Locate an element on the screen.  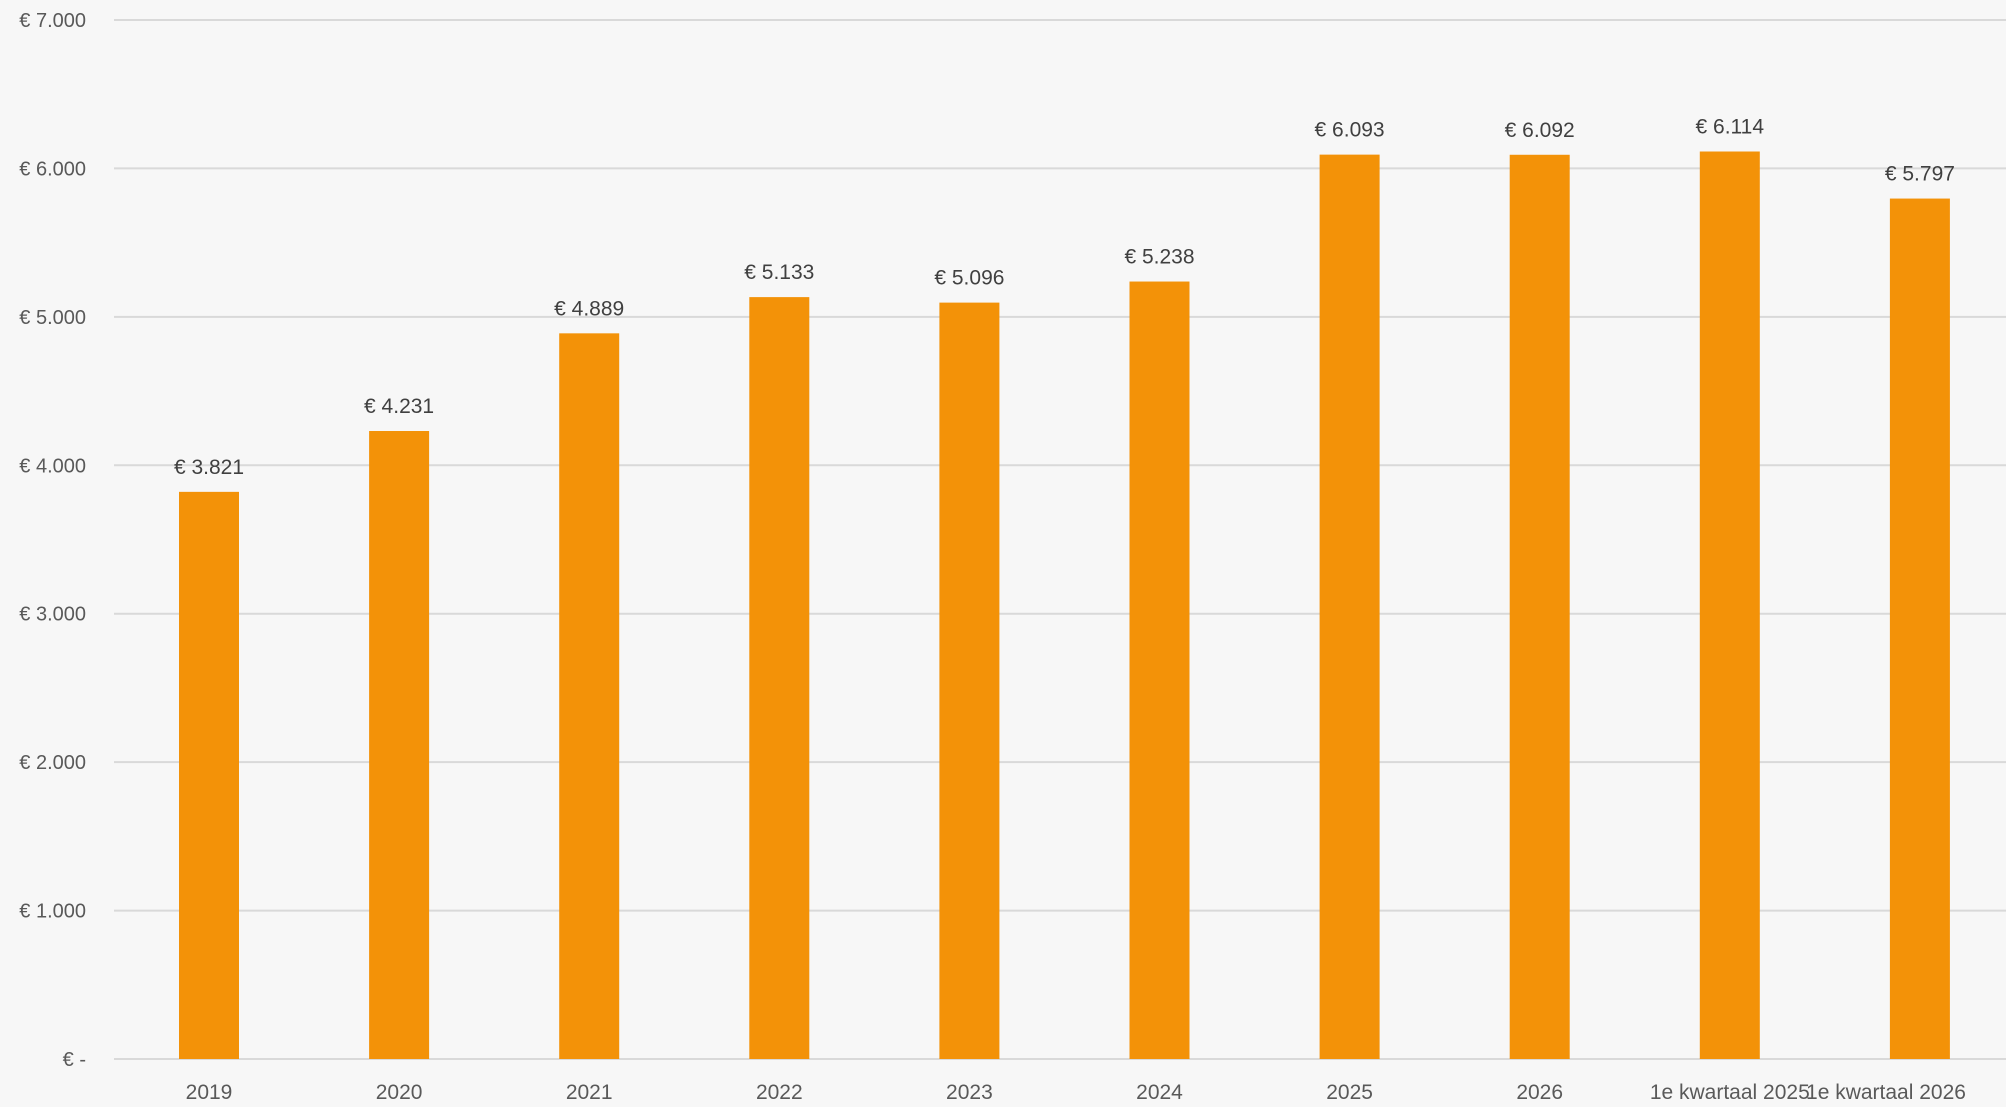
x-tick-label: 2020 is located at coordinates (399, 1091).